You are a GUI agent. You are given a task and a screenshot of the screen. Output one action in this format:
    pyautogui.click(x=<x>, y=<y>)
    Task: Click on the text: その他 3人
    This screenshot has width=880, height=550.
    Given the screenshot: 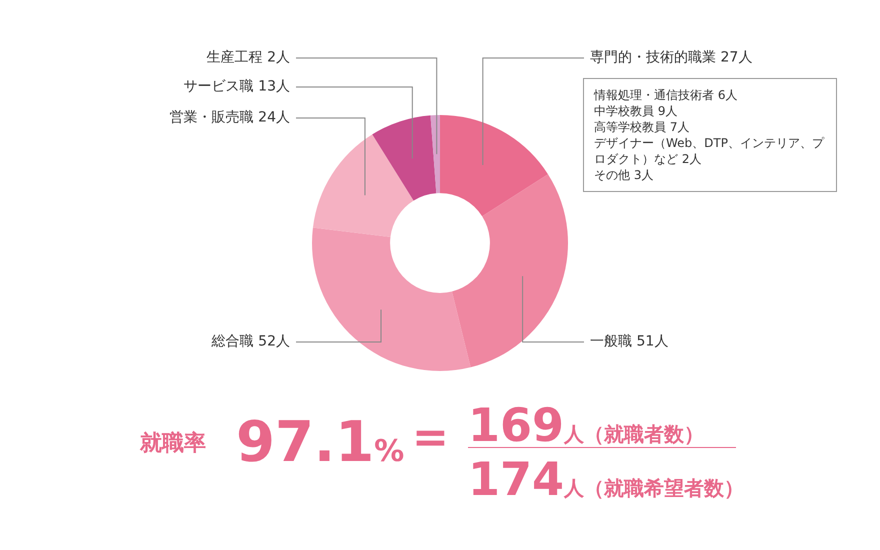 What is the action you would take?
    pyautogui.click(x=624, y=175)
    